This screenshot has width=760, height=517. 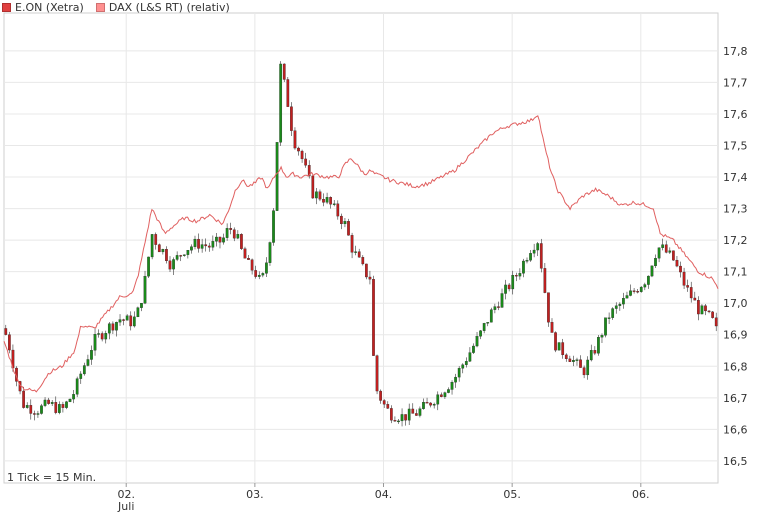 I want to click on x-tick-label: 03., so click(x=255, y=494).